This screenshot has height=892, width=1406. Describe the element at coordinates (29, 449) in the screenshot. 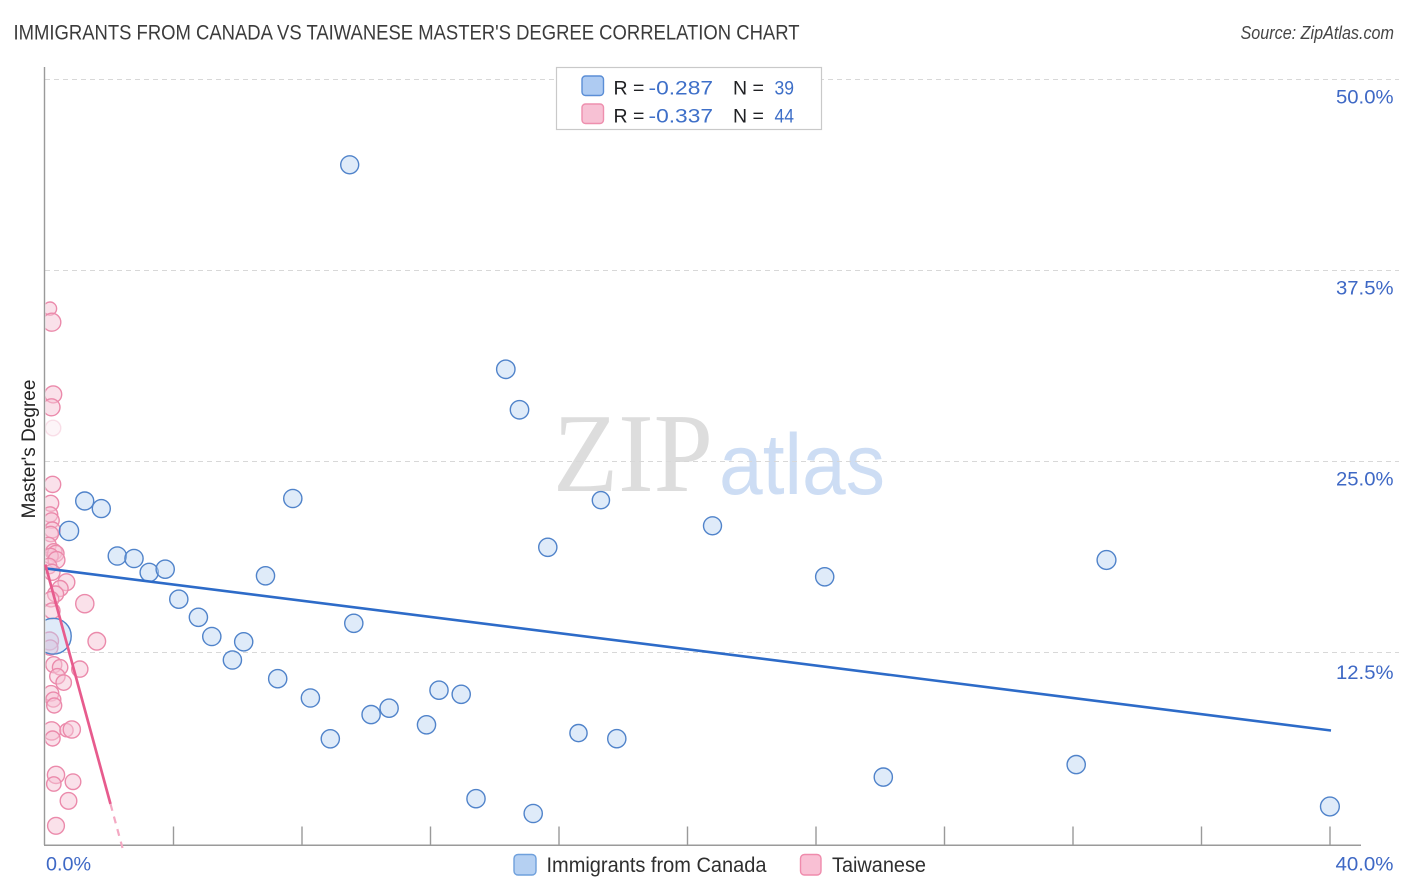

I see `svg-text: Master's Degree` at that location.